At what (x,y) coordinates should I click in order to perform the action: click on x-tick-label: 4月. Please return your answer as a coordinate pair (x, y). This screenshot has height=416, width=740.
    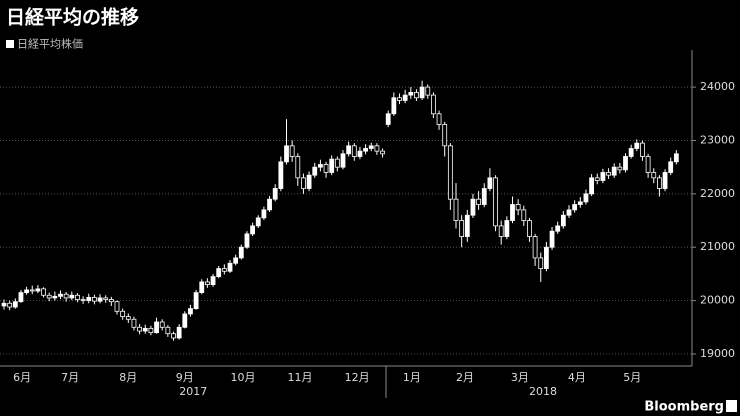
    Looking at the image, I should click on (577, 377).